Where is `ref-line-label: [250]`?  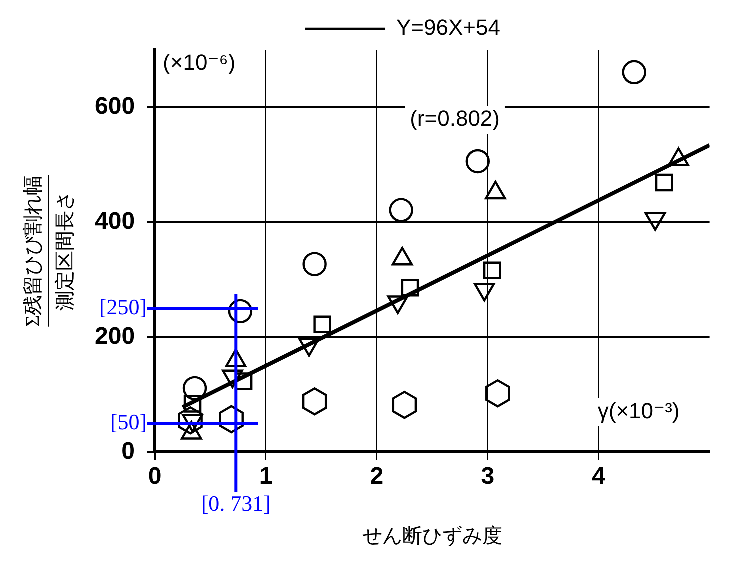 ref-line-label: [250] is located at coordinates (123, 307).